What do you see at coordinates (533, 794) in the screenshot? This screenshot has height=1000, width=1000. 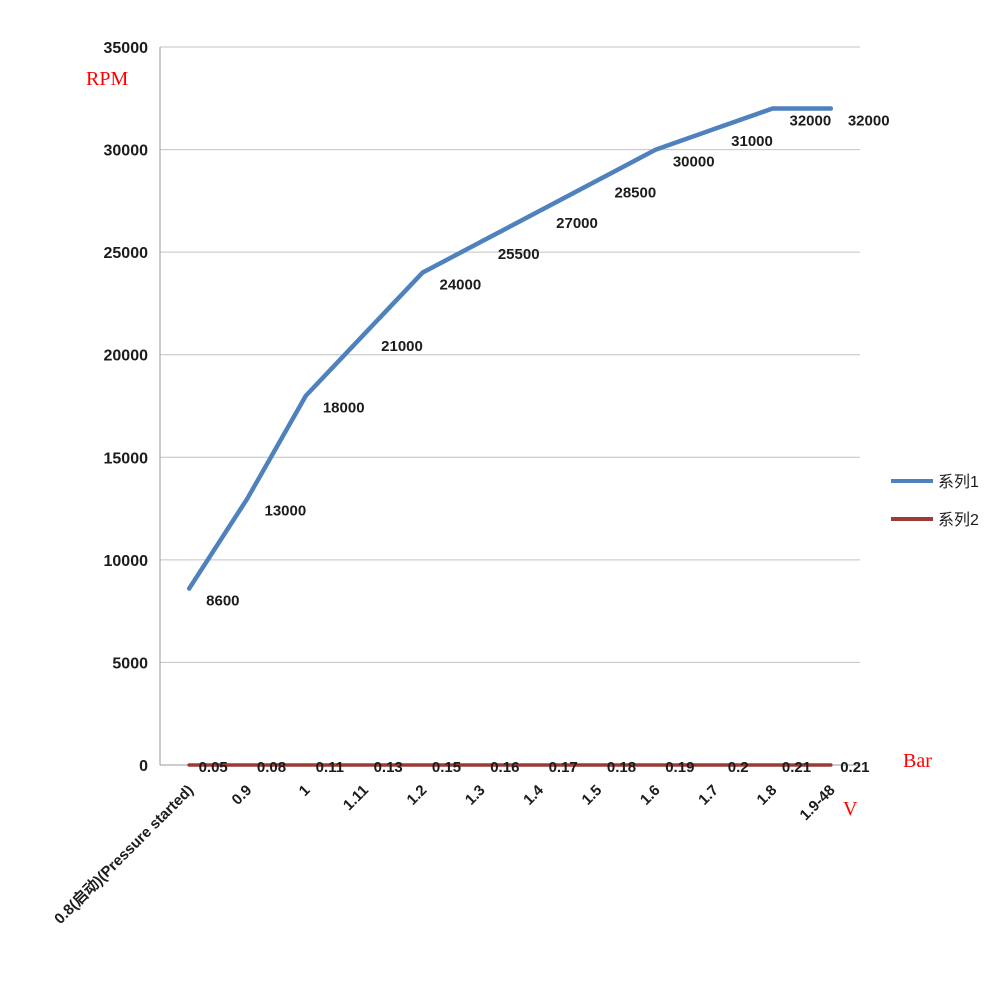 I see `x-axis-category-label: 1.4` at bounding box center [533, 794].